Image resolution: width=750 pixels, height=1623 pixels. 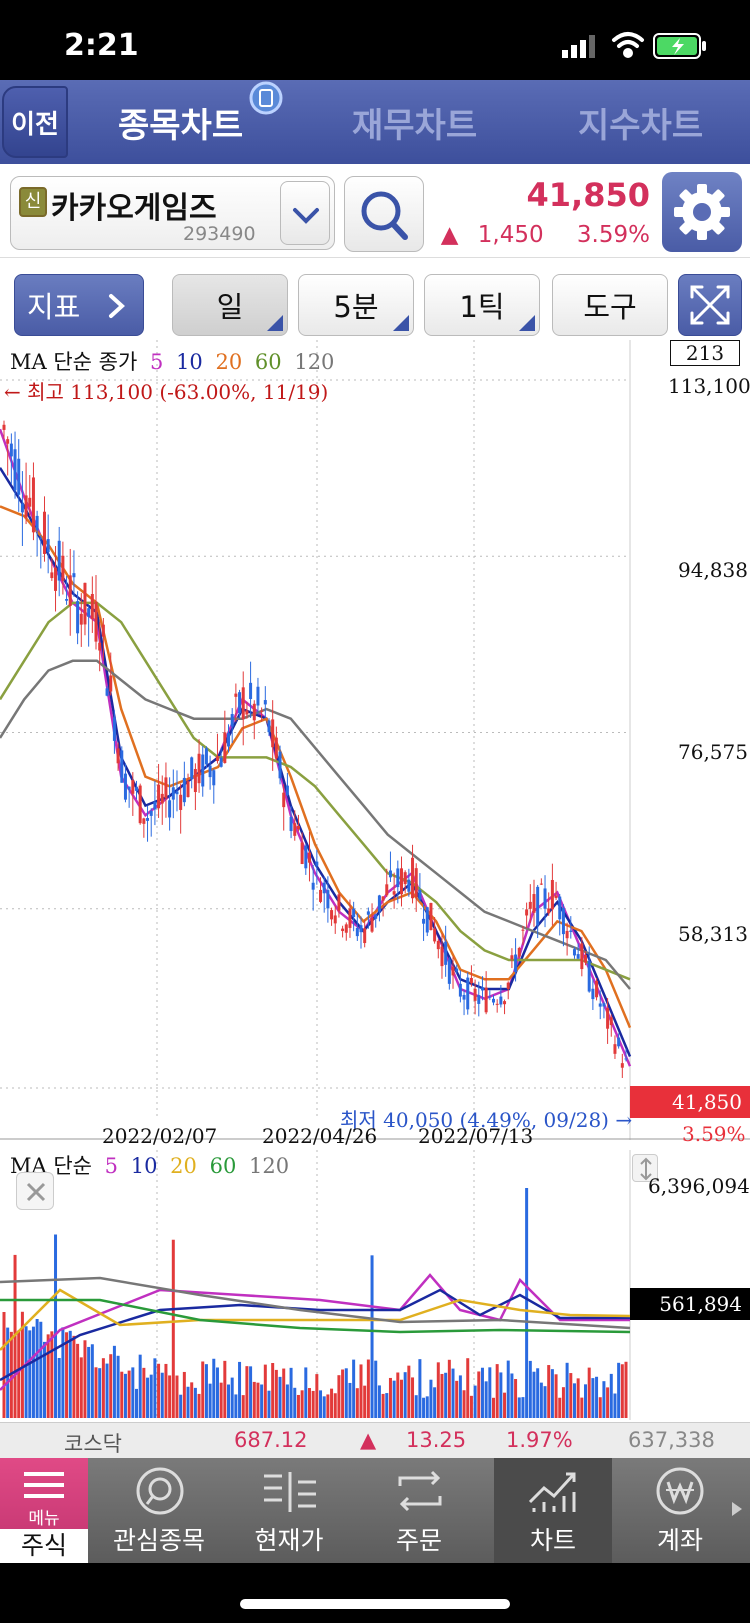 I want to click on order-book-icon, so click(x=290, y=1492).